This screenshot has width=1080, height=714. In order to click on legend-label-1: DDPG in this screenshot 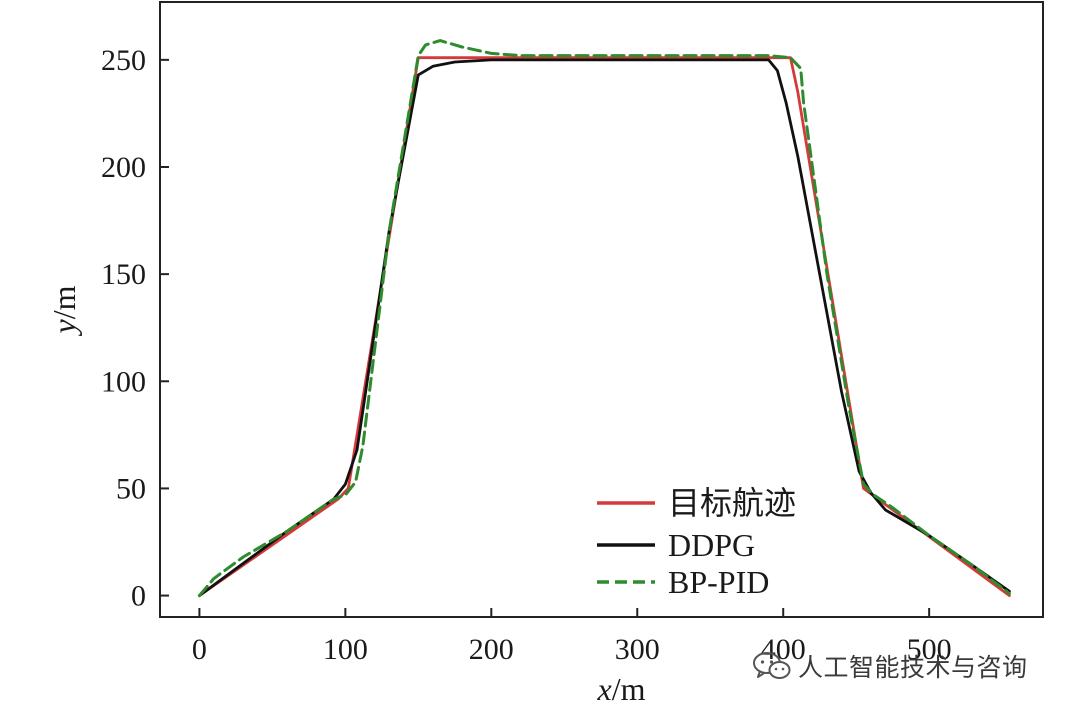, I will do `click(711, 545)`.